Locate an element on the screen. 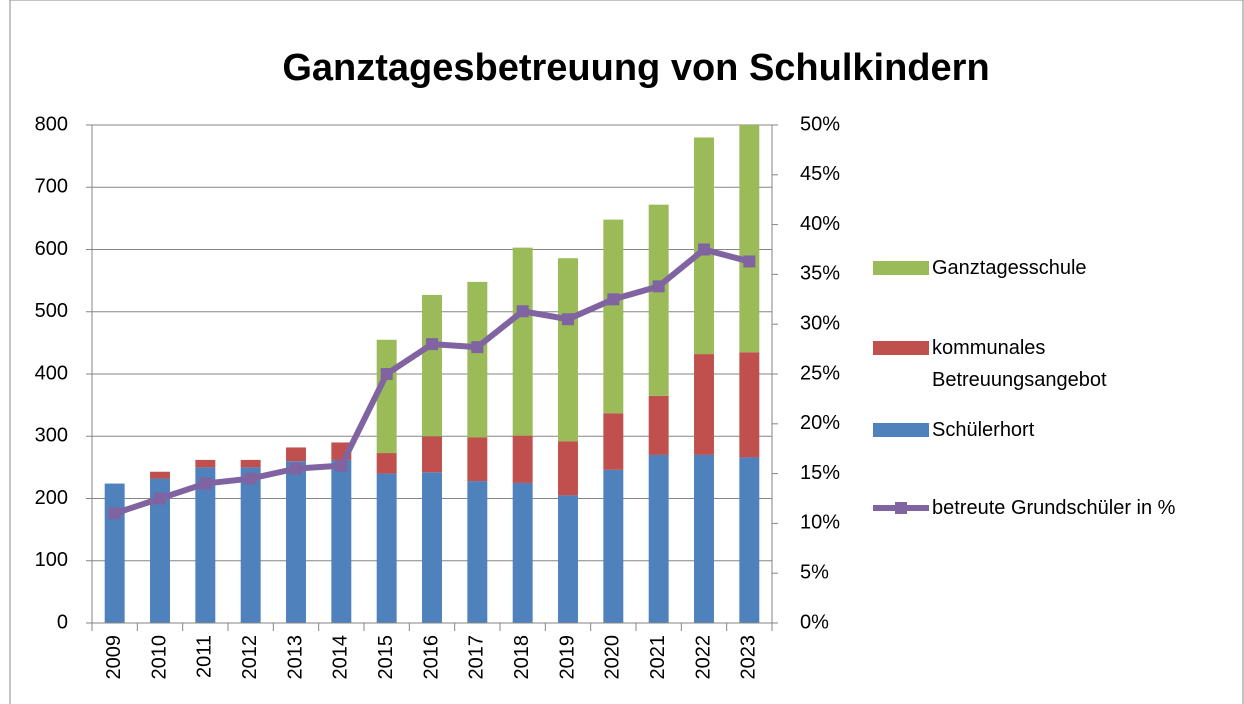 The width and height of the screenshot is (1244, 704). y2-tick-label: 15% is located at coordinates (820, 473).